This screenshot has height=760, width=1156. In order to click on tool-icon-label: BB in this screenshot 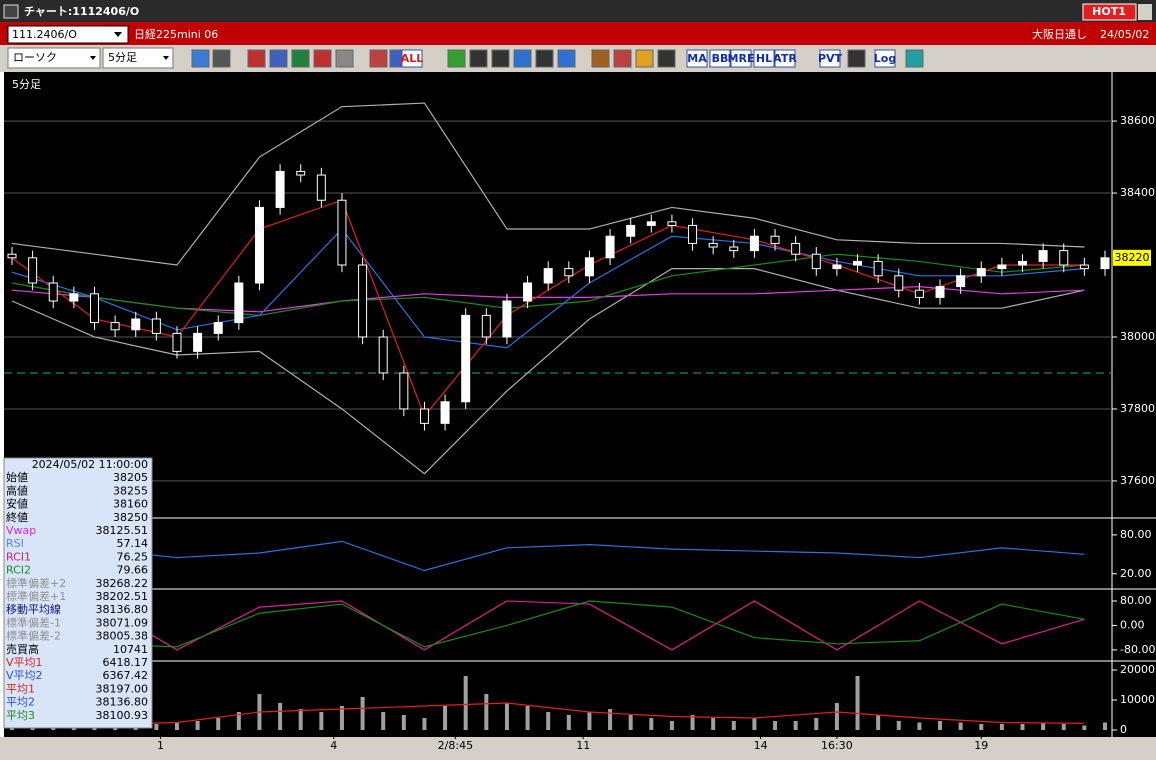, I will do `click(720, 58)`.